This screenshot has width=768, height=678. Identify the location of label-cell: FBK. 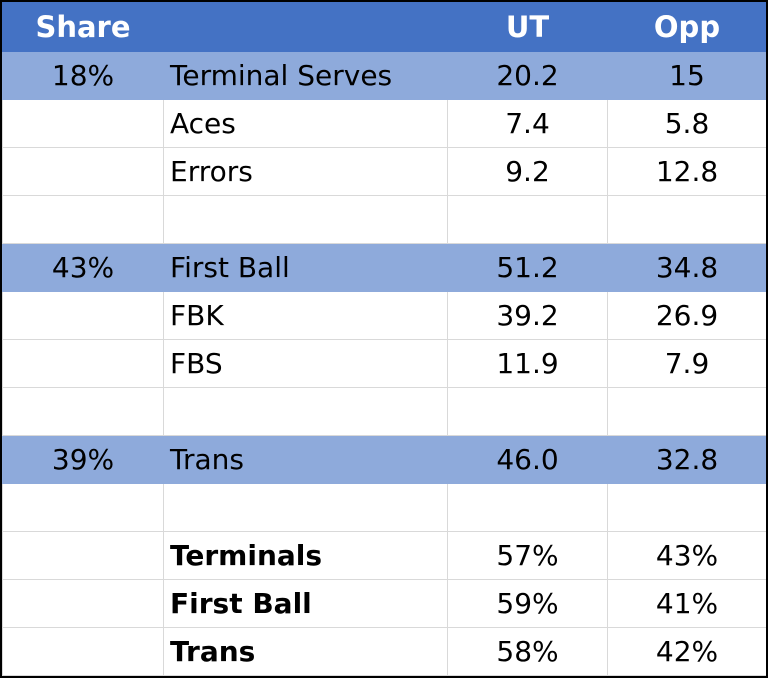
(305, 315).